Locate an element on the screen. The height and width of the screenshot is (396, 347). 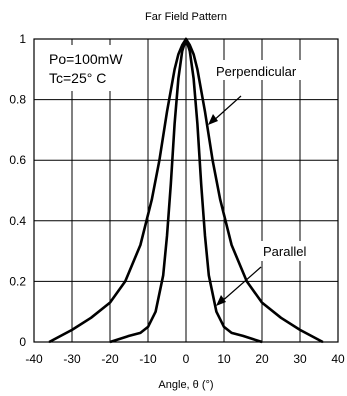
x-axis-label: Angle, θ (°) is located at coordinates (185, 385).